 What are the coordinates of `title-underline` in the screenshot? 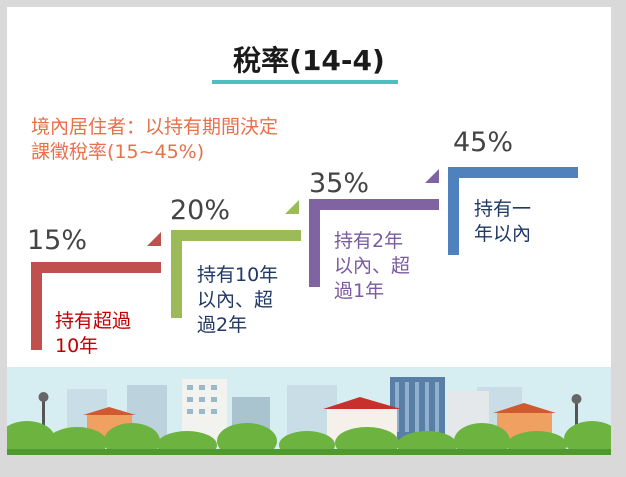 It's located at (305, 82).